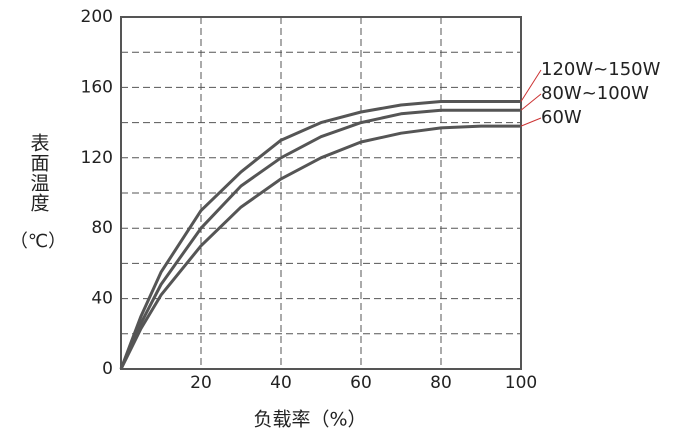 Image resolution: width=679 pixels, height=438 pixels. Describe the element at coordinates (361, 383) in the screenshot. I see `x-tick-label: 60` at that location.